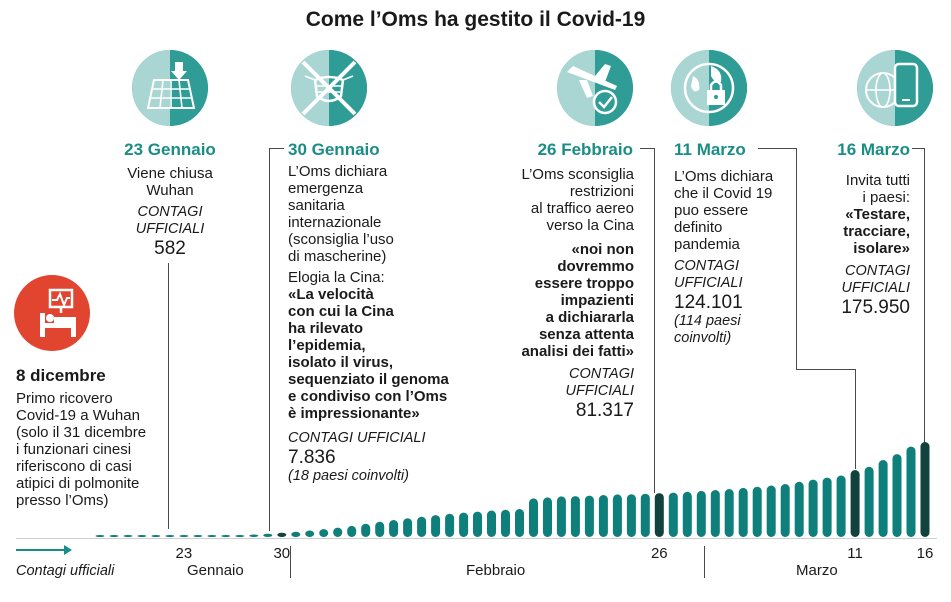  I want to click on text-line: sanitaria, so click(316, 205).